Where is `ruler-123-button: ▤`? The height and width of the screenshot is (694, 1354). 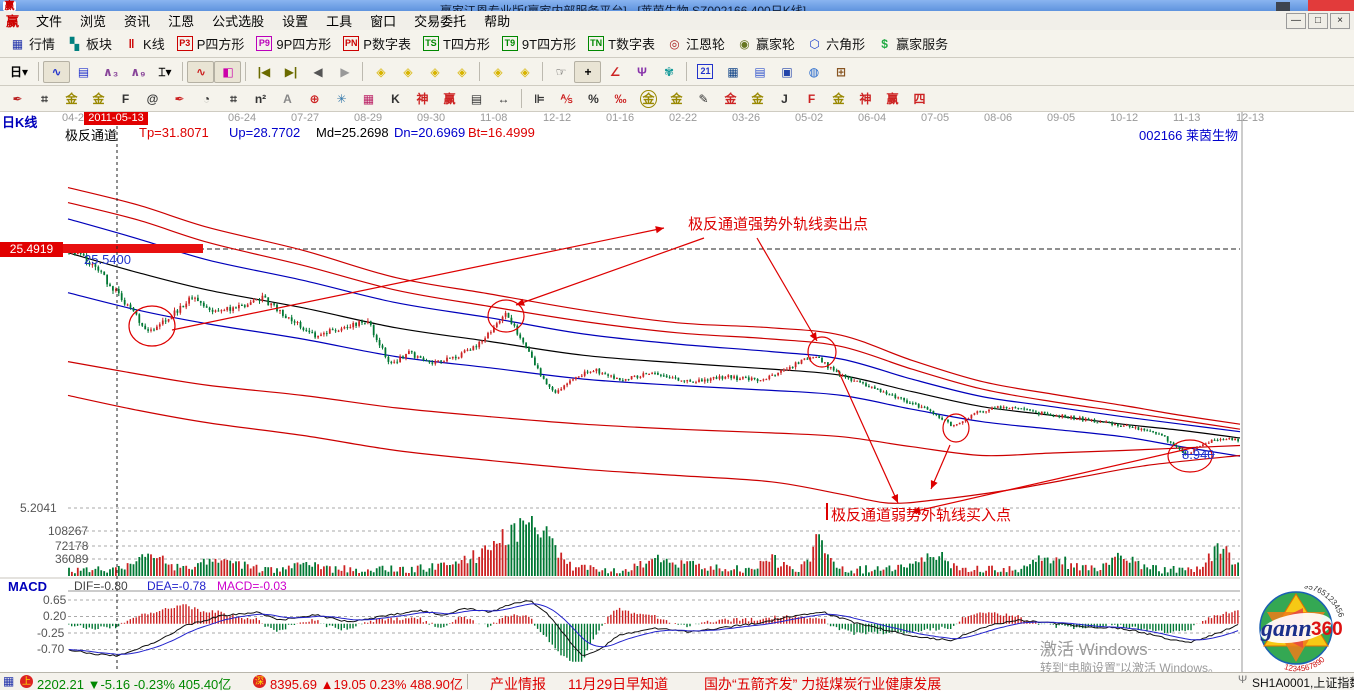
ruler-123-button: ▤ is located at coordinates (476, 99).